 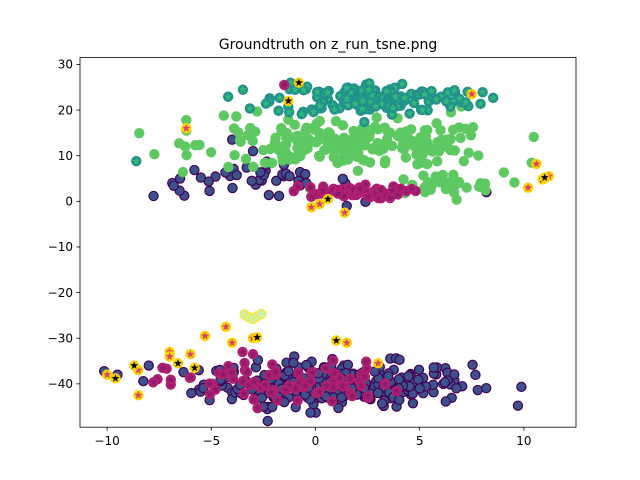 I want to click on y-tick-label: −40, so click(x=60, y=384).